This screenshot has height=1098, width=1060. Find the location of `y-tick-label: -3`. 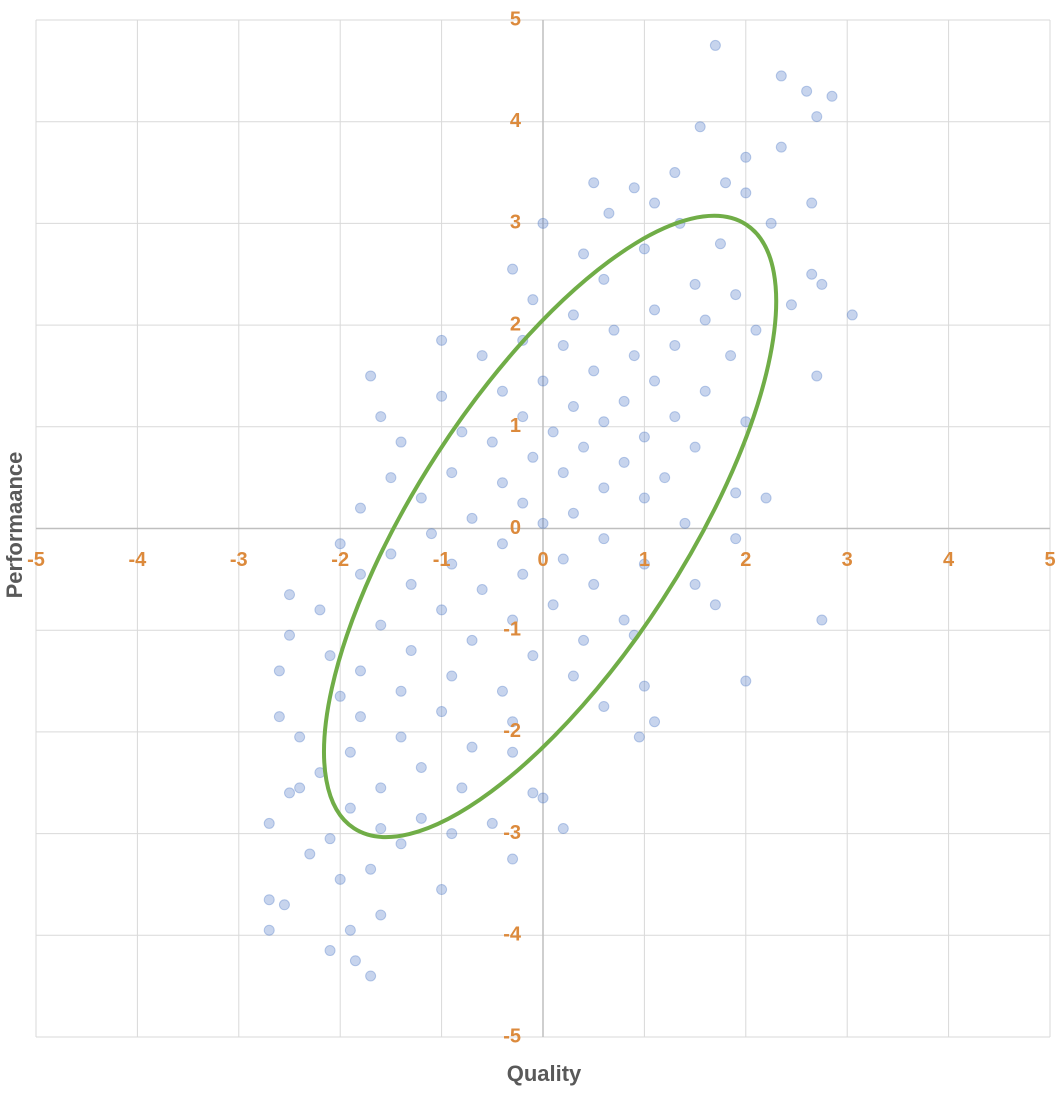

y-tick-label: -3 is located at coordinates (512, 833).